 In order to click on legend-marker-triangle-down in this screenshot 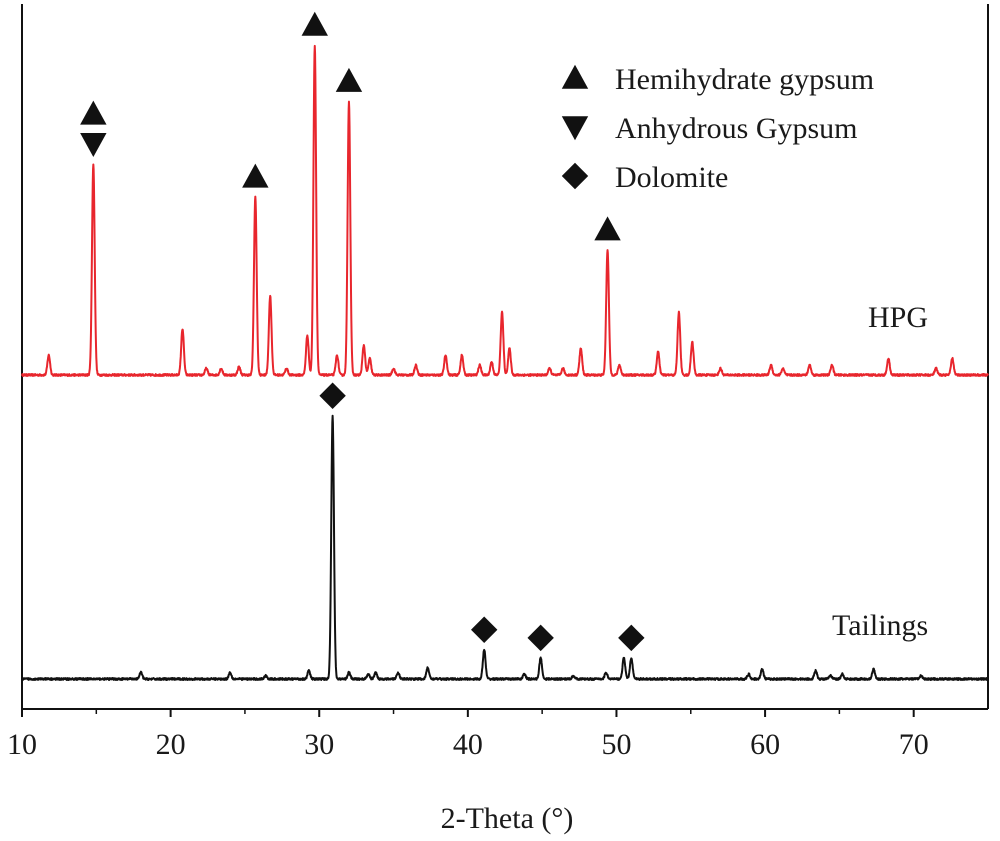, I will do `click(575, 128)`.